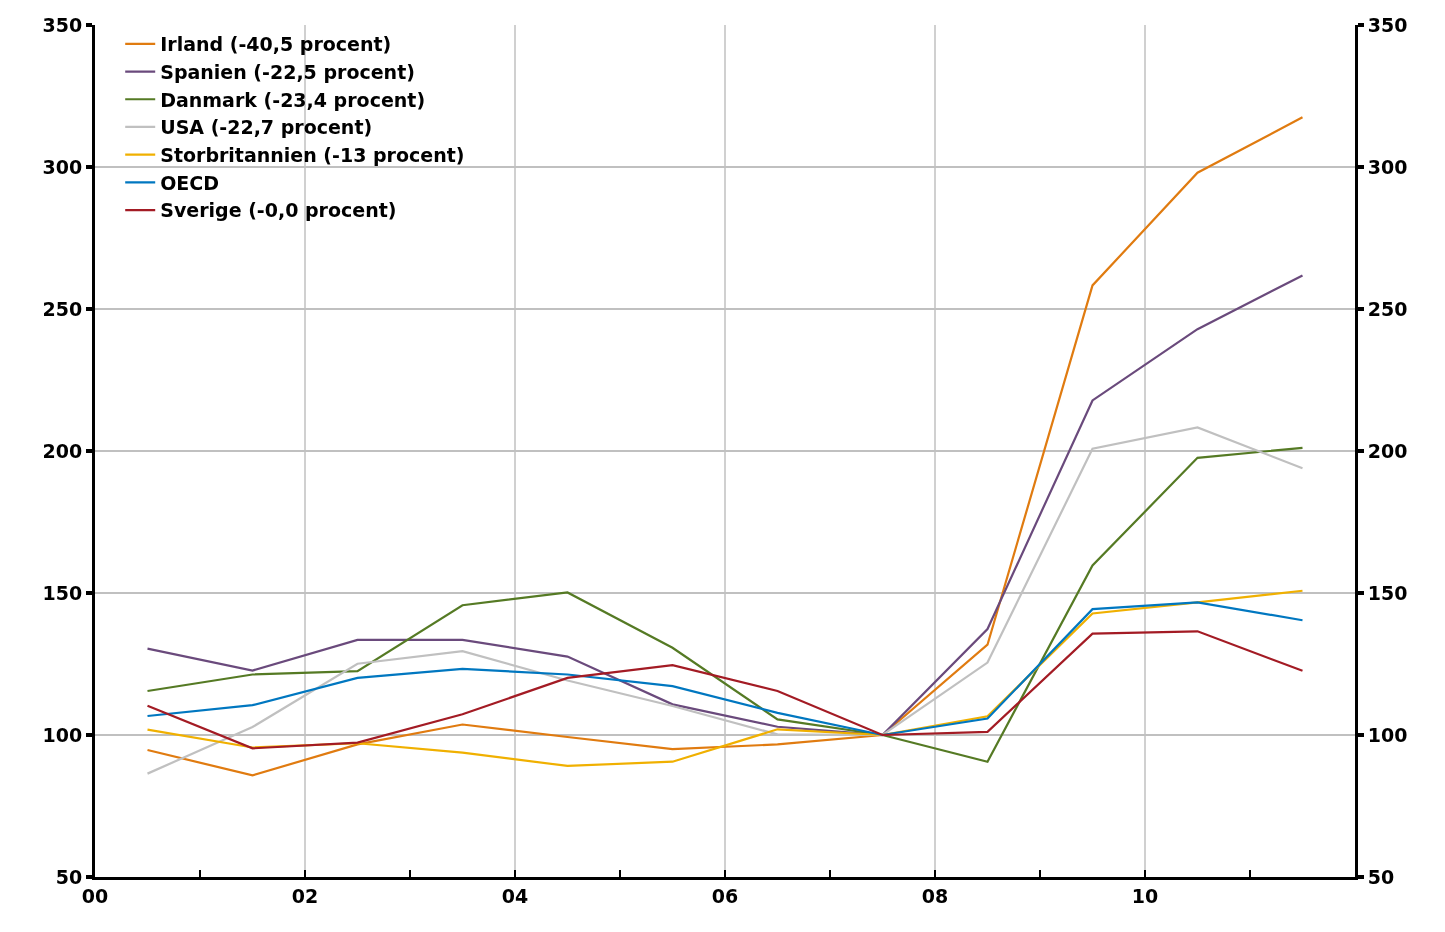 Image resolution: width=1445 pixels, height=932 pixels. What do you see at coordinates (1387, 166) in the screenshot?
I see `y2-tick-label: 300` at bounding box center [1387, 166].